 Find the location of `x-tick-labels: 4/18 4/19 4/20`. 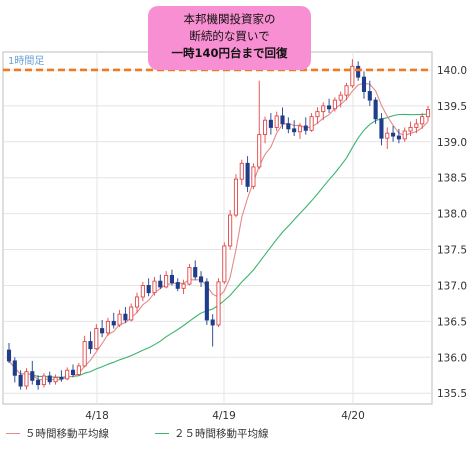

x-tick-labels: 4/18 4/19 4/20 is located at coordinates (225, 416).